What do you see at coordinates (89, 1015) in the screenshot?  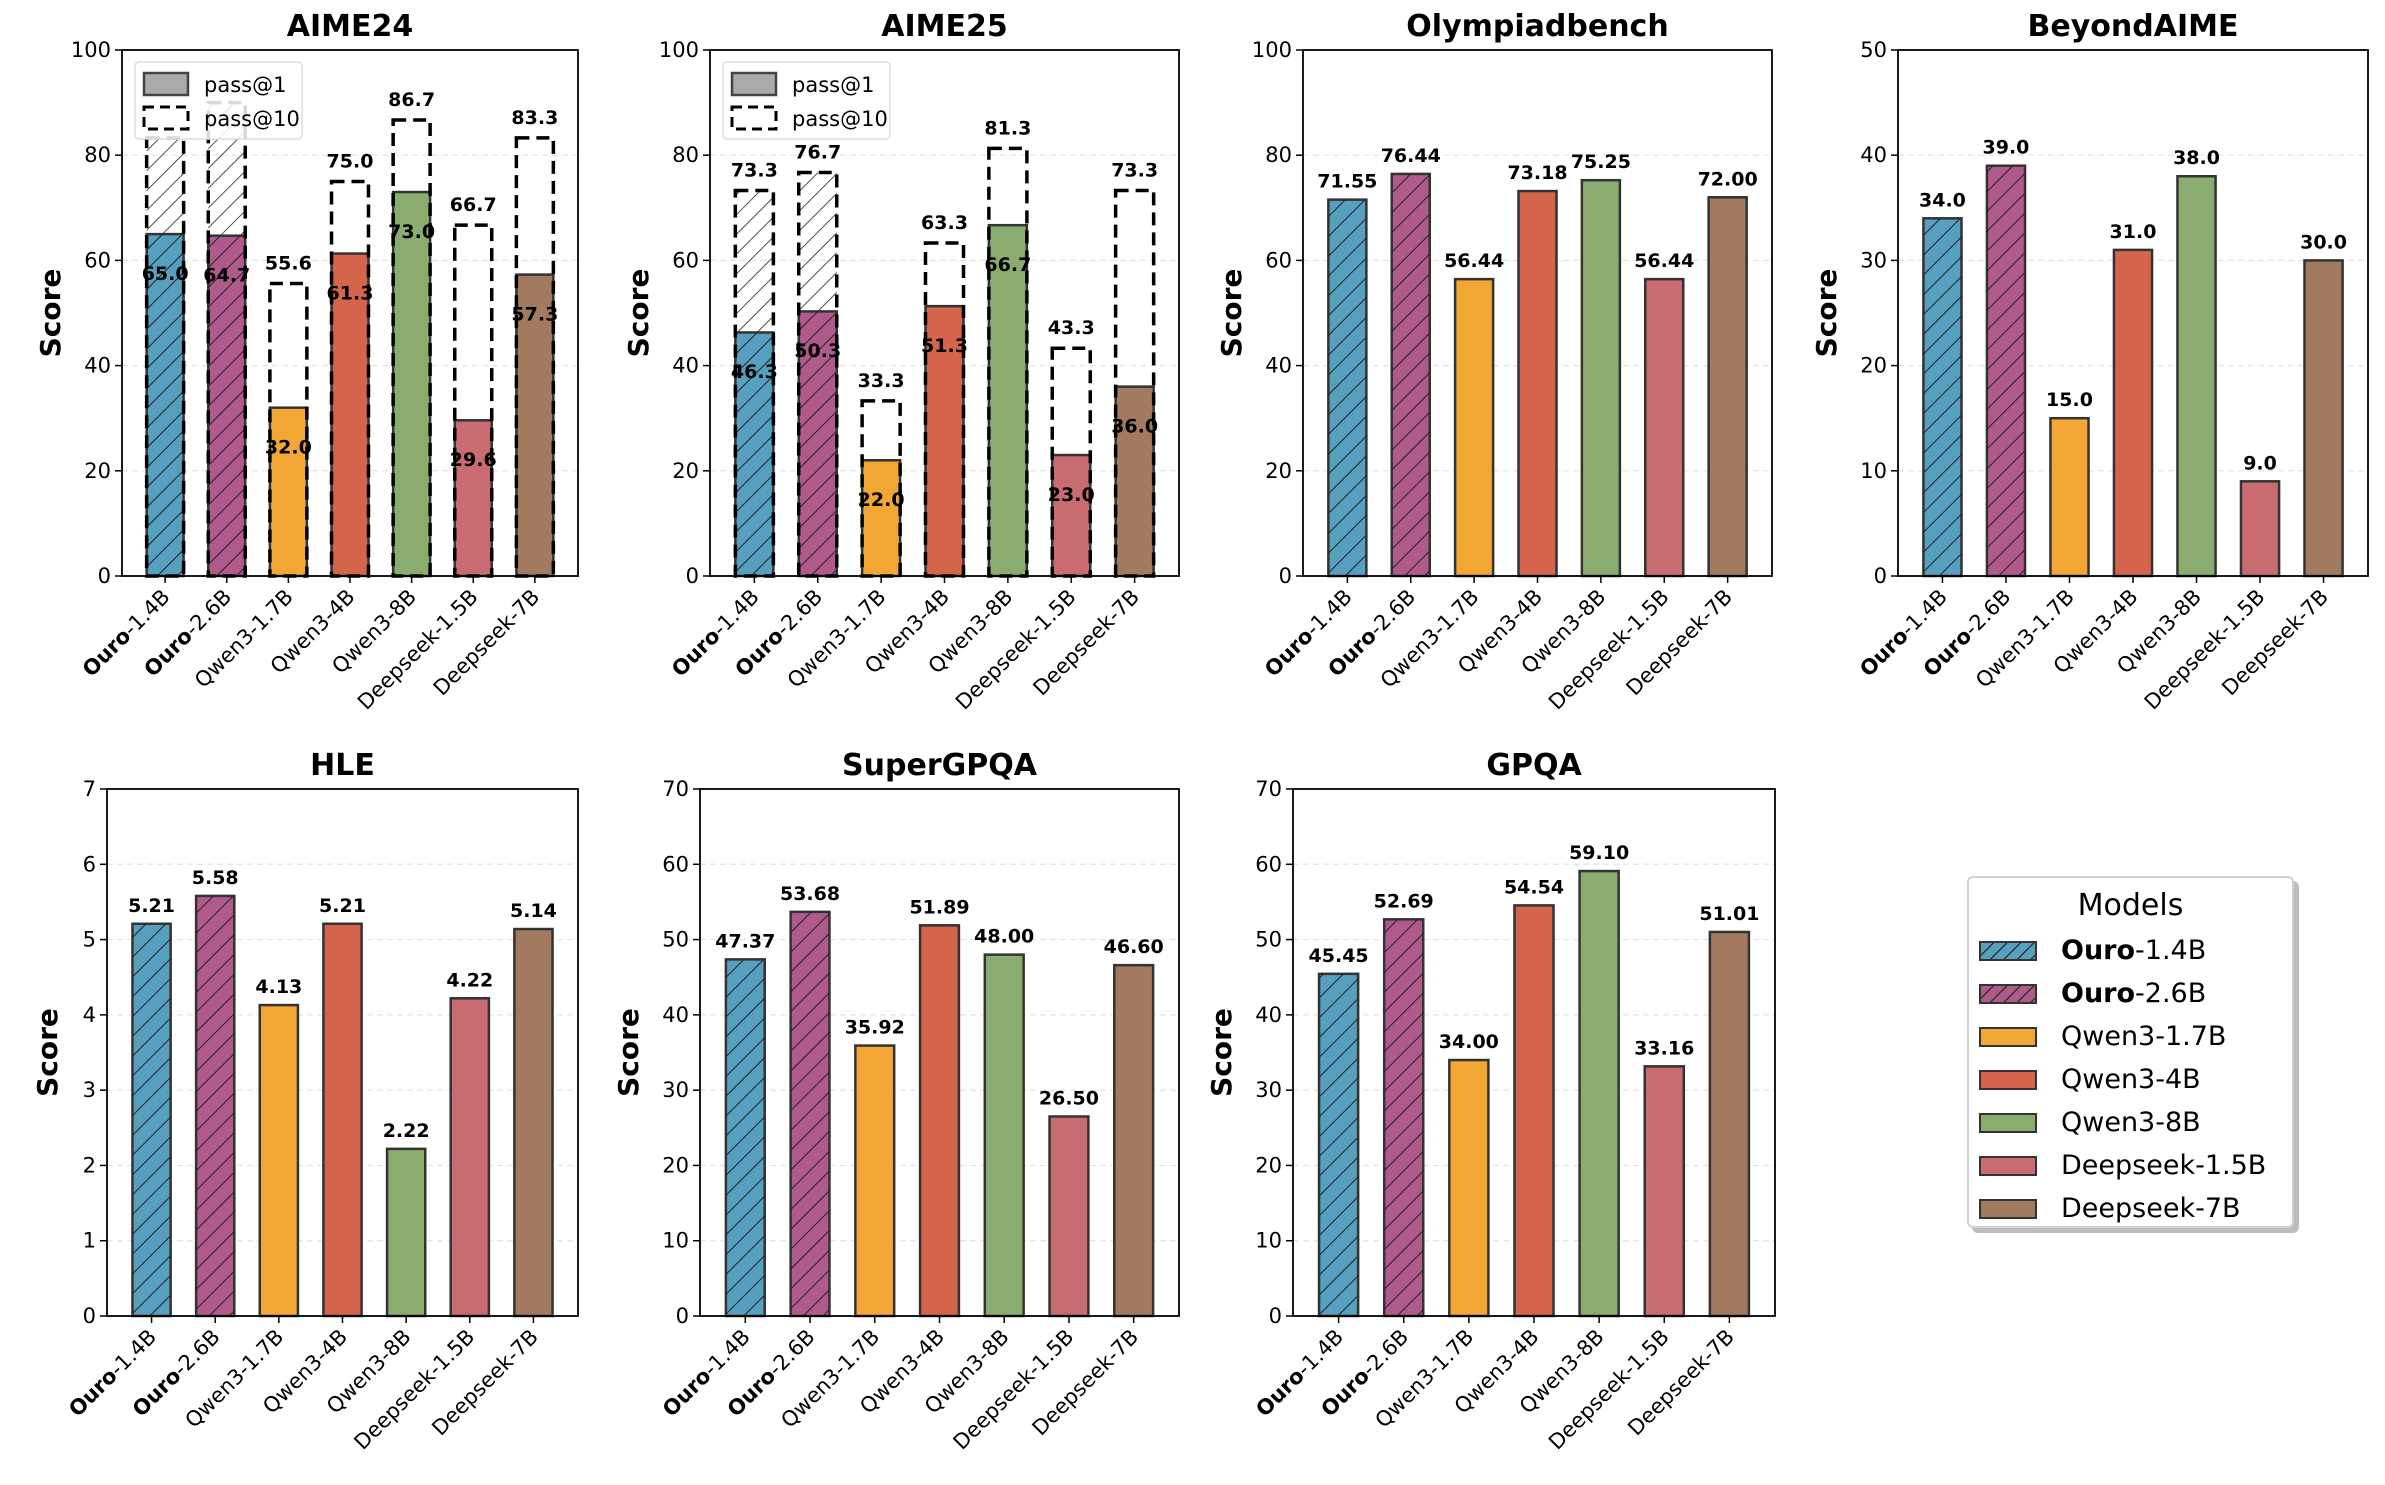 I see `y-tick-label: 4` at bounding box center [89, 1015].